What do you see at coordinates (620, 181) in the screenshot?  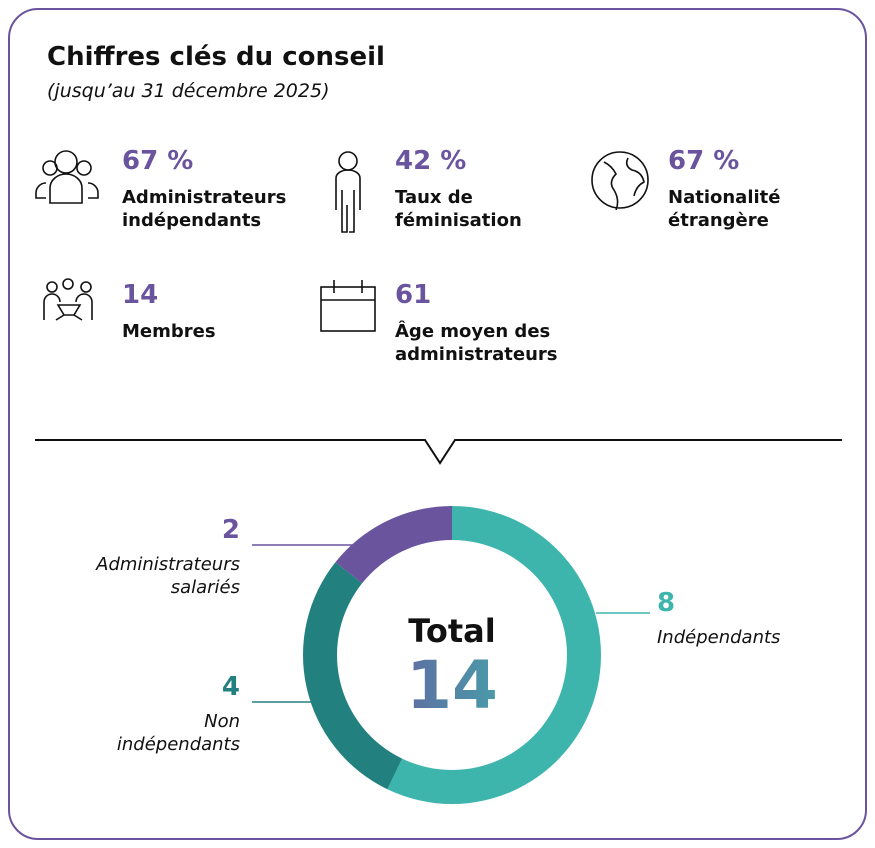 I see `icon-globe` at bounding box center [620, 181].